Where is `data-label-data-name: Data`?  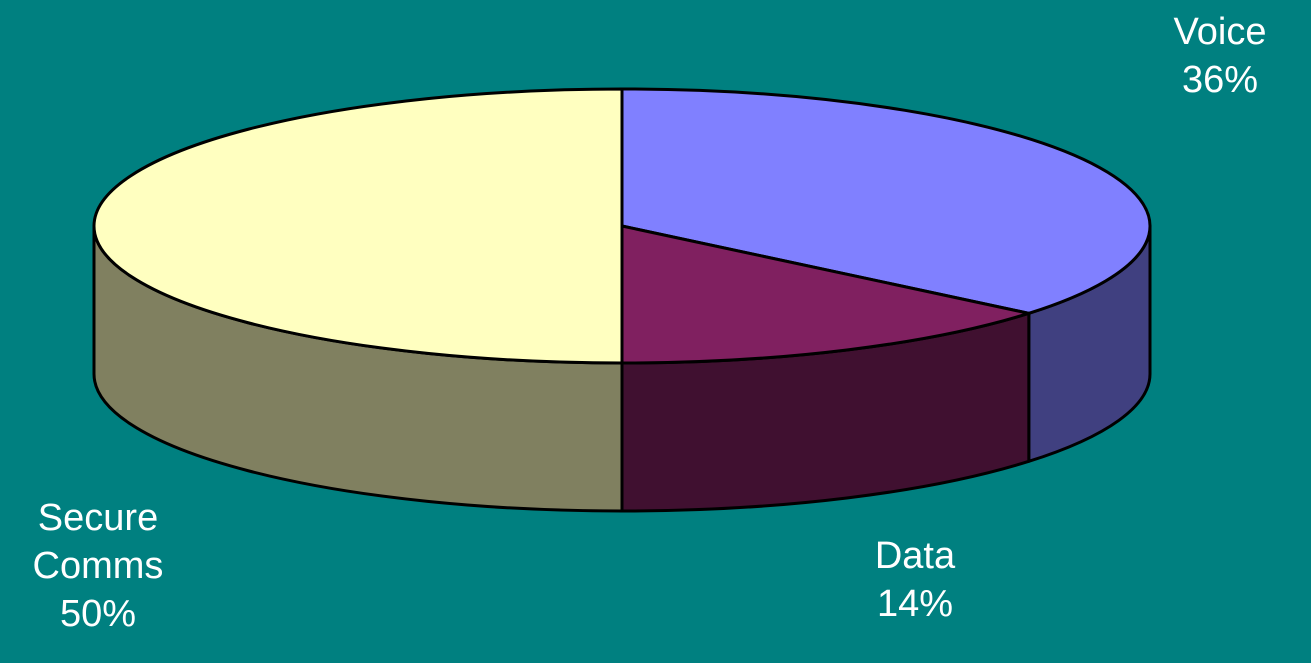
data-label-data-name: Data is located at coordinates (915, 556).